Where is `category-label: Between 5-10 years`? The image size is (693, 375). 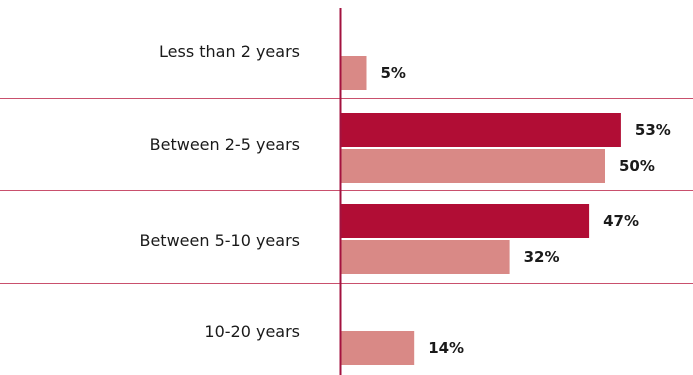 category-label: Between 5-10 years is located at coordinates (219, 240).